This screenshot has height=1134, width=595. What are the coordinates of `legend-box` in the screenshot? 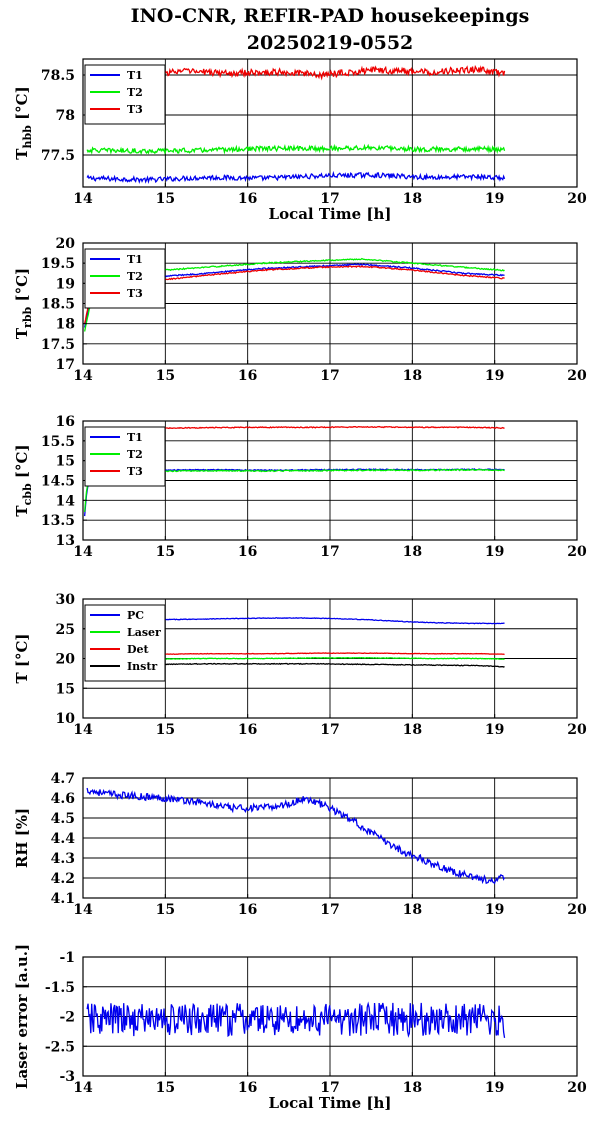 It's located at (125, 643).